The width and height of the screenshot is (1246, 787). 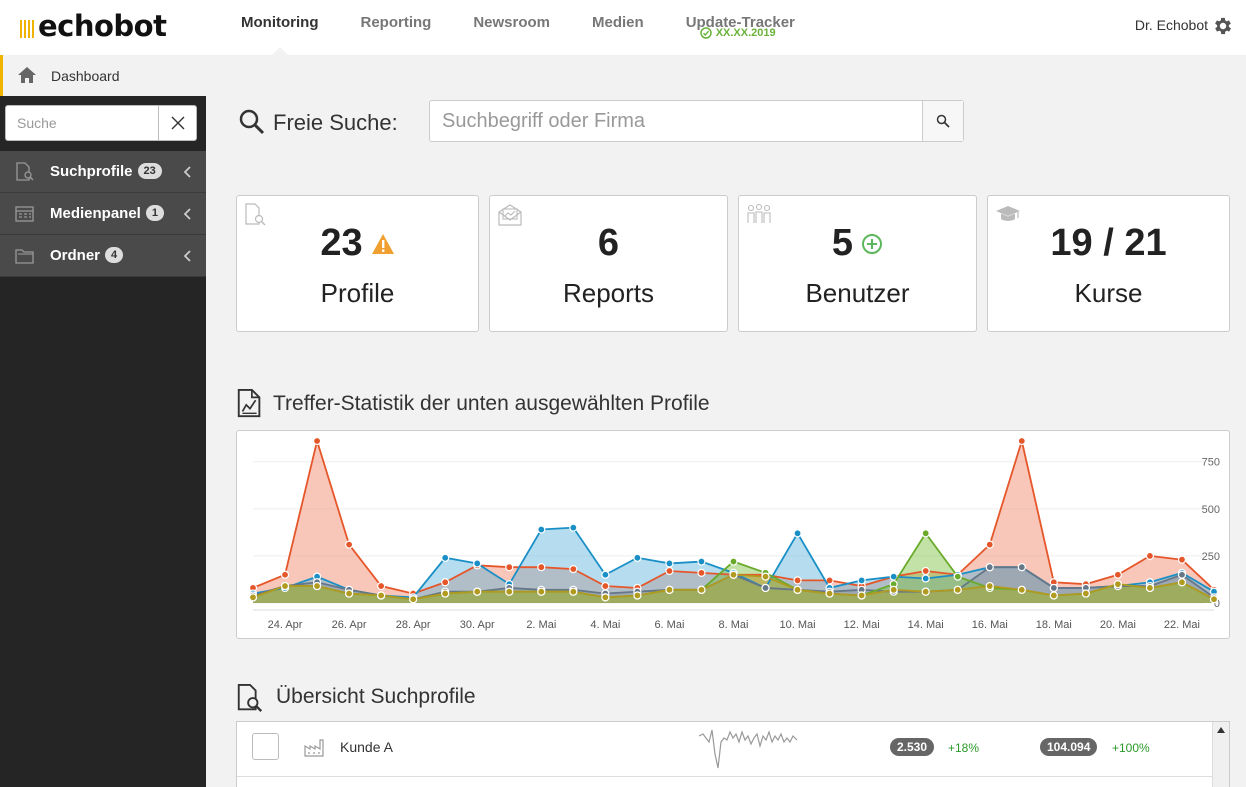 What do you see at coordinates (1008, 213) in the screenshot?
I see `graduation-cap-icon` at bounding box center [1008, 213].